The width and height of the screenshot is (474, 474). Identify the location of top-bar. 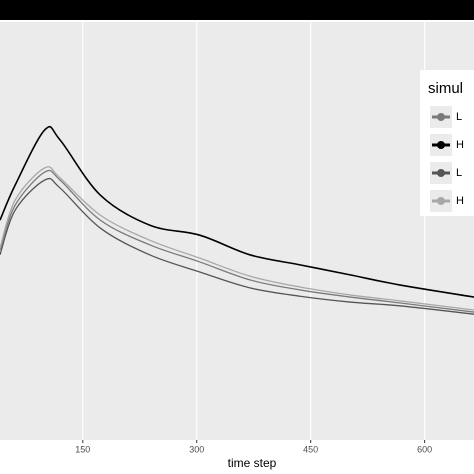
(237, 10).